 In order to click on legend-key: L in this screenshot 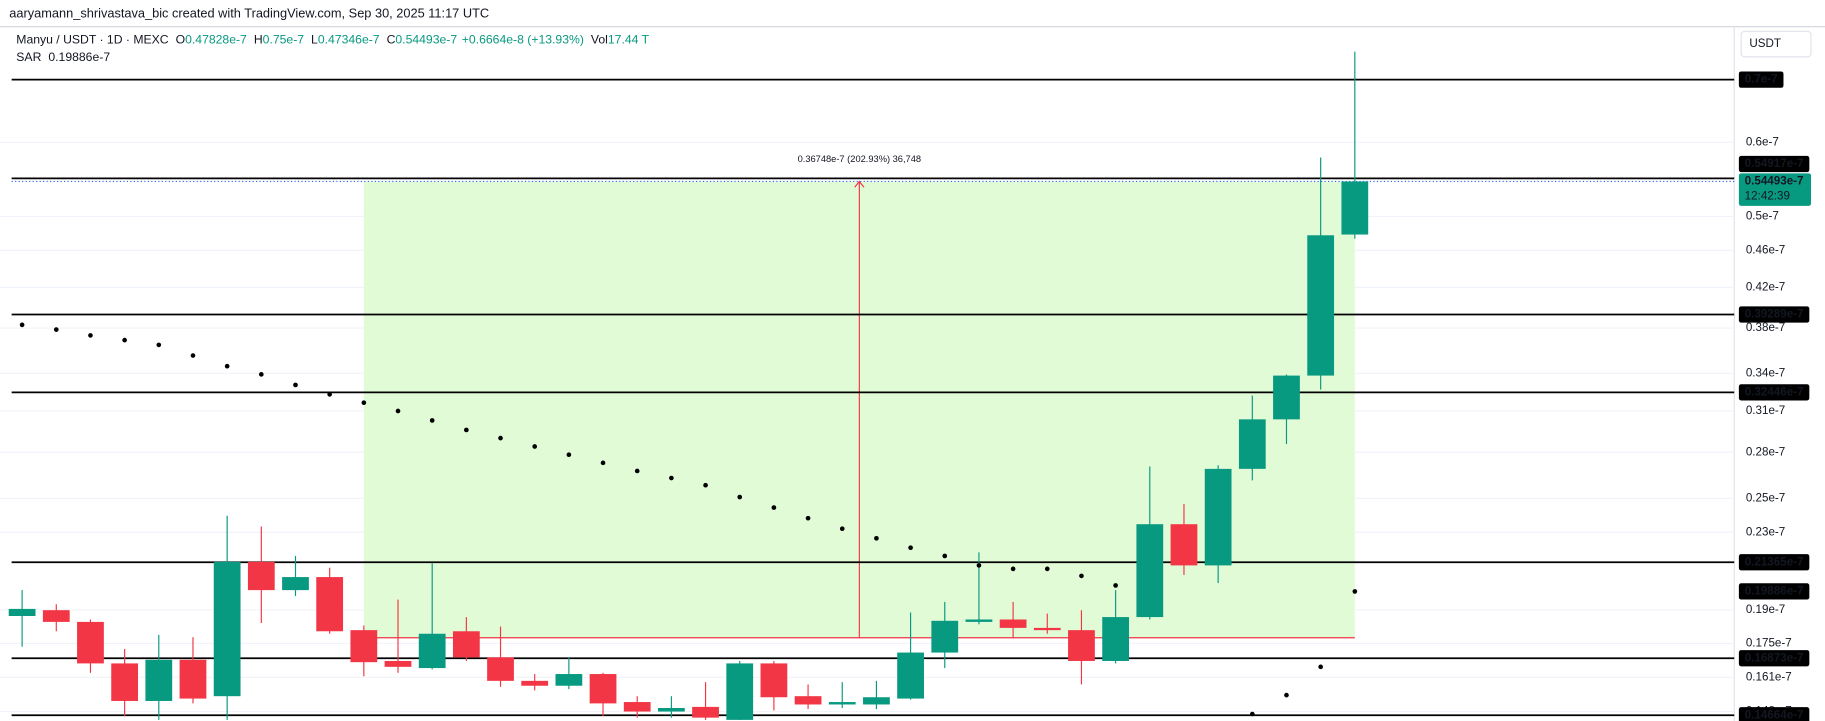, I will do `click(314, 40)`.